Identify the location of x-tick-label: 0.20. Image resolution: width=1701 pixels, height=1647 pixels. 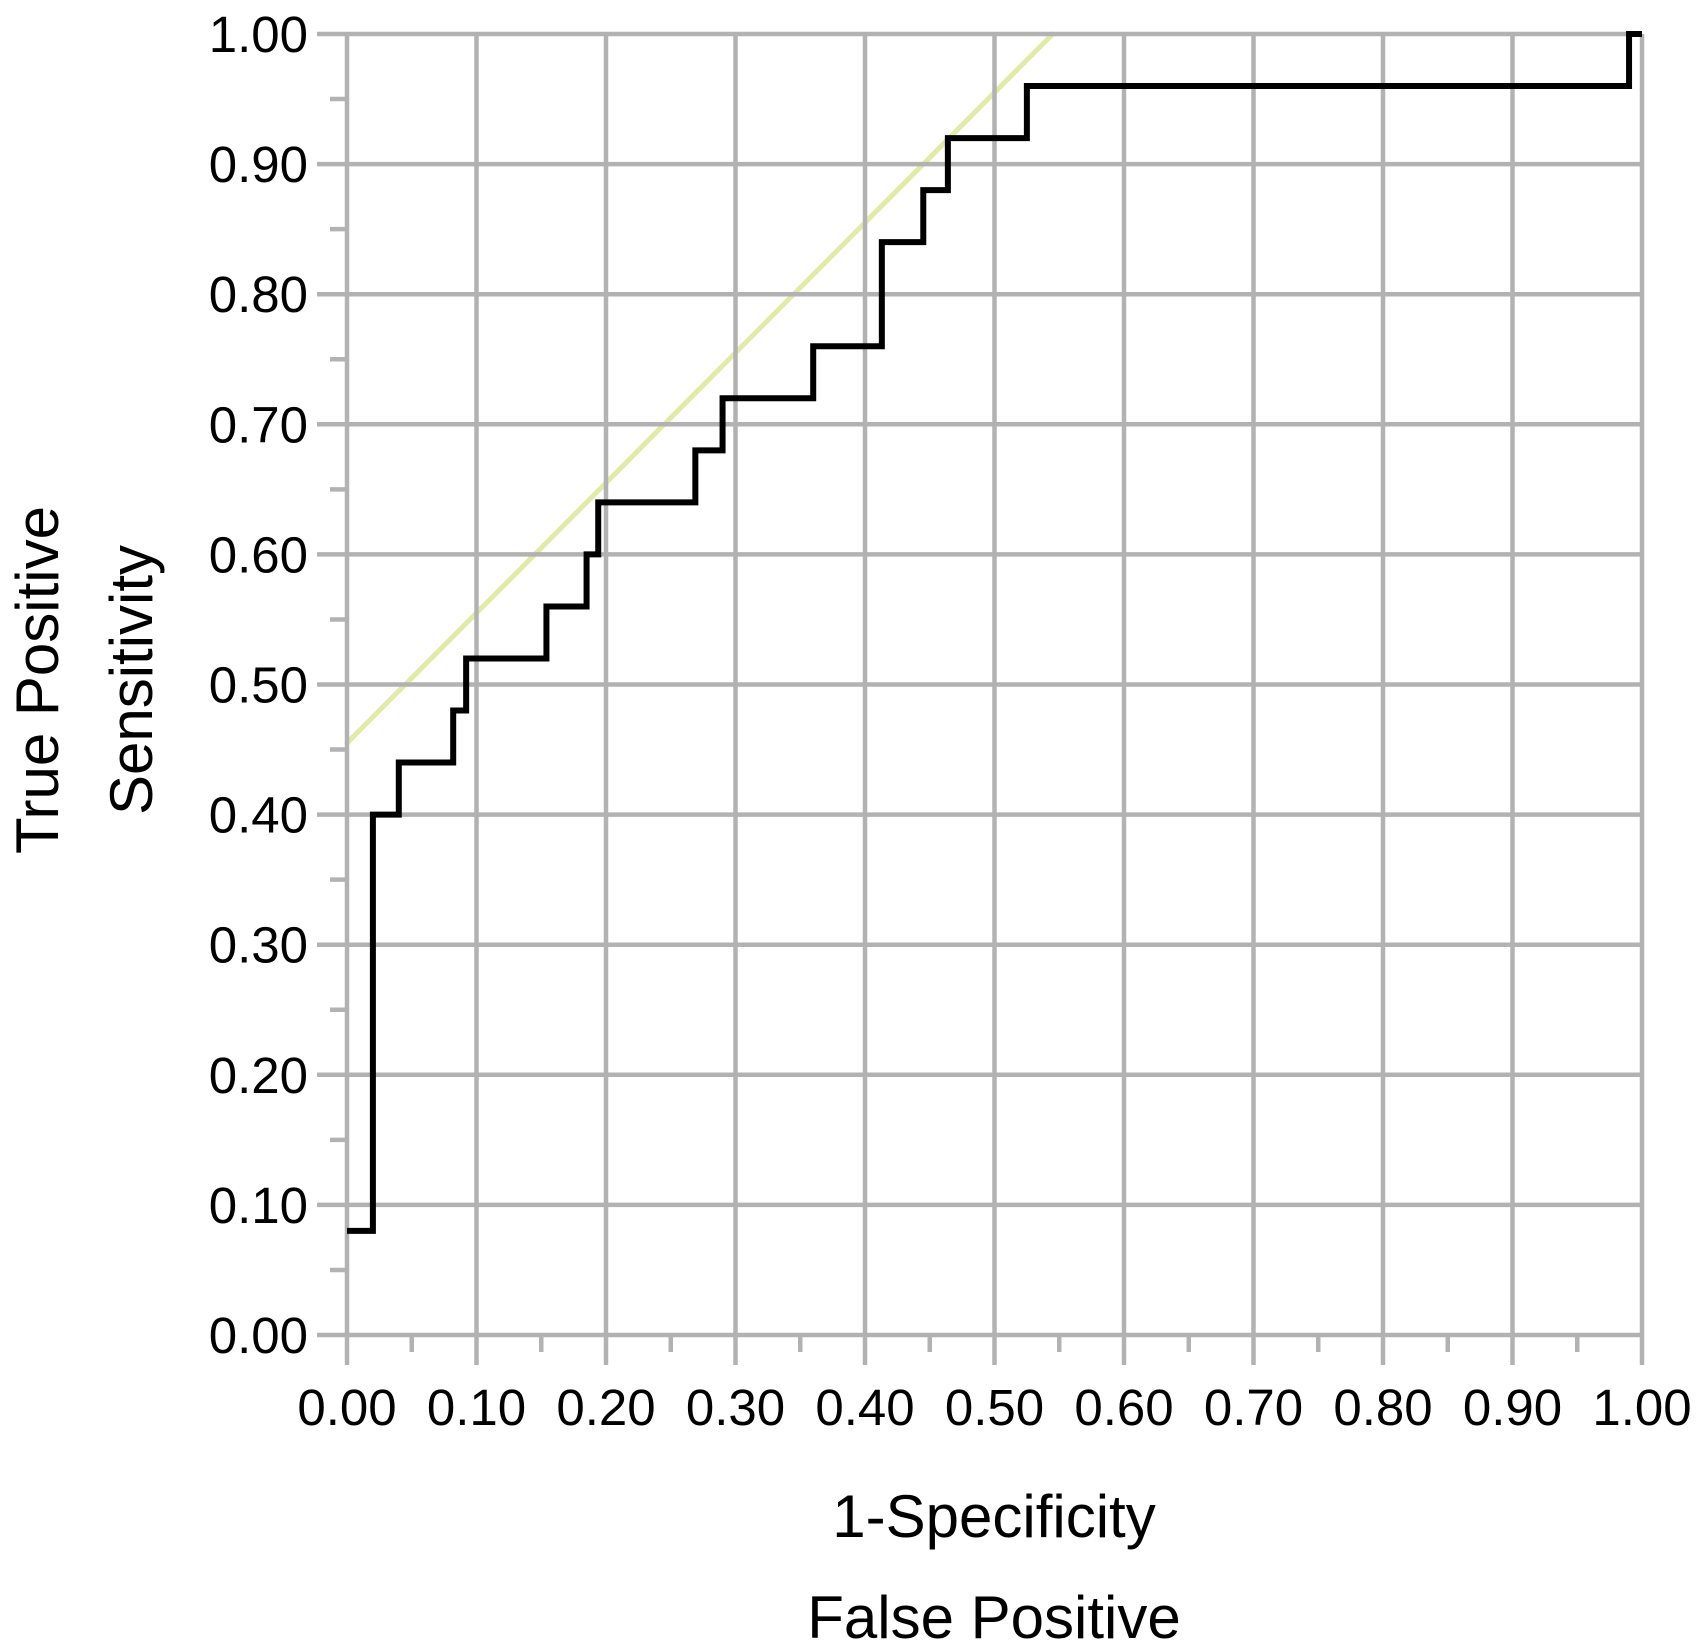
(605, 1407).